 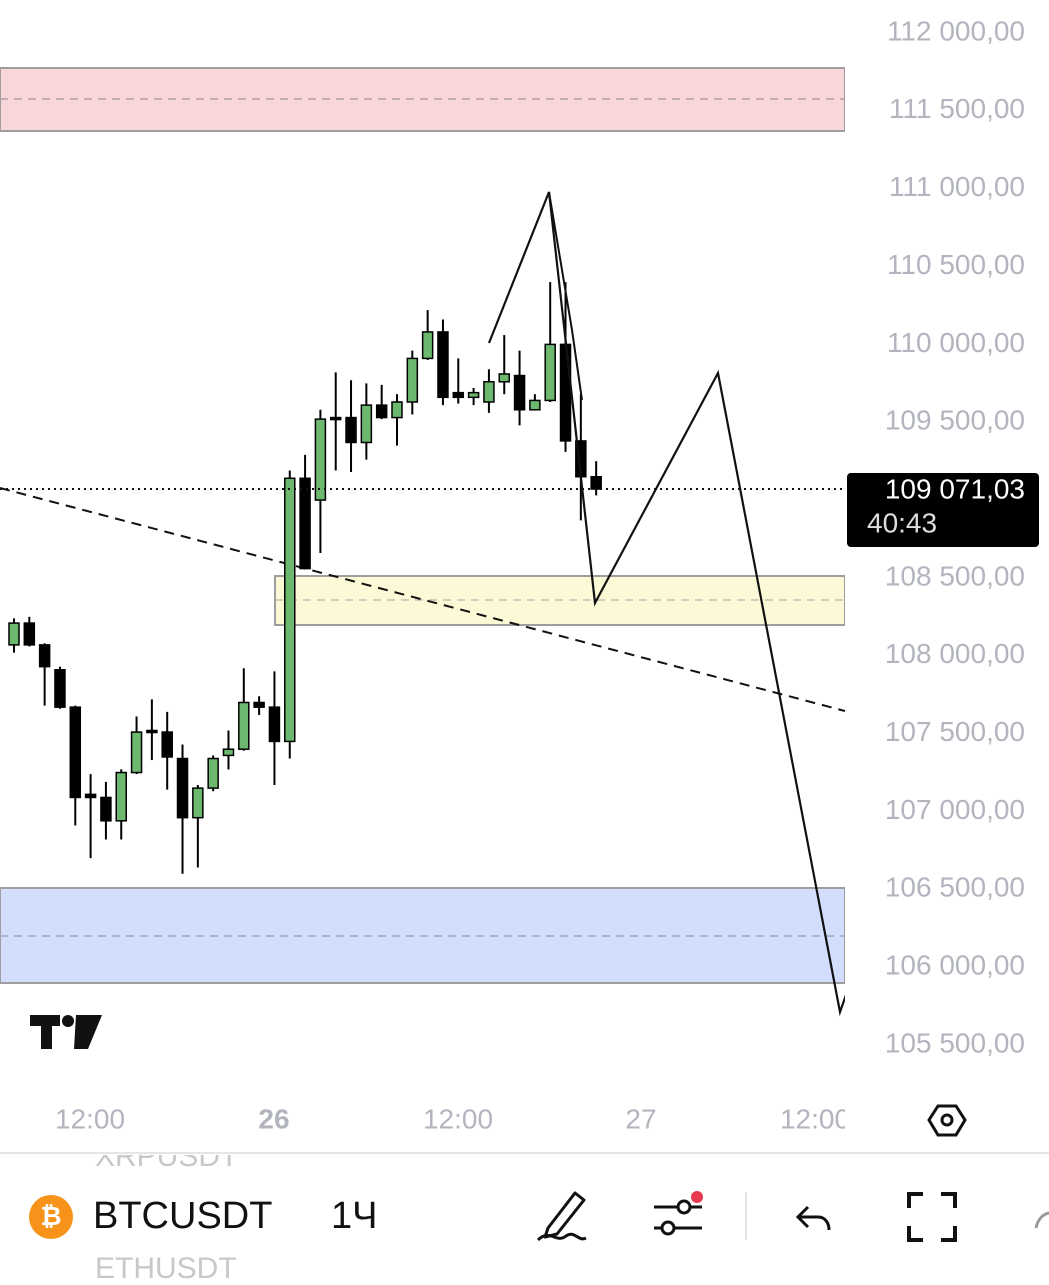 I want to click on projection-path, so click(x=565, y=296).